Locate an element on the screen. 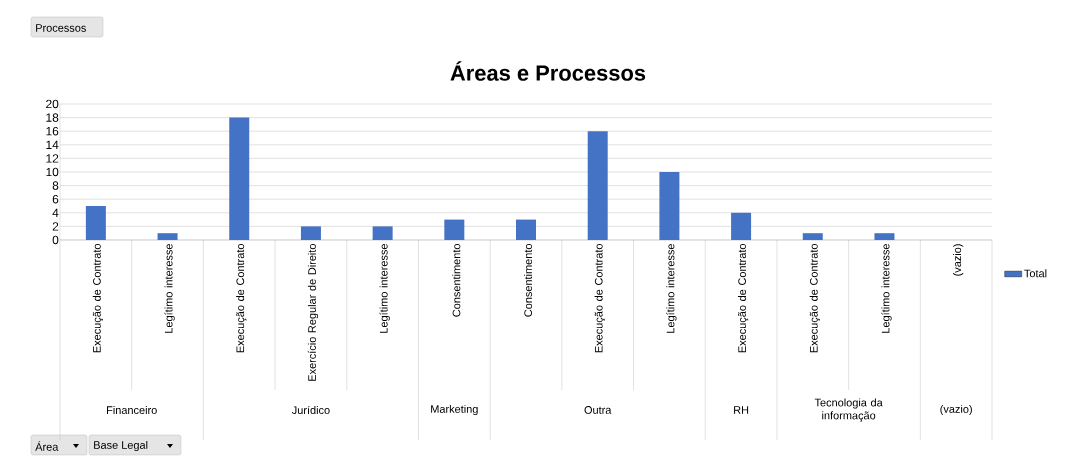 The image size is (1065, 475). text: Tecnologia da informação is located at coordinates (848, 410).